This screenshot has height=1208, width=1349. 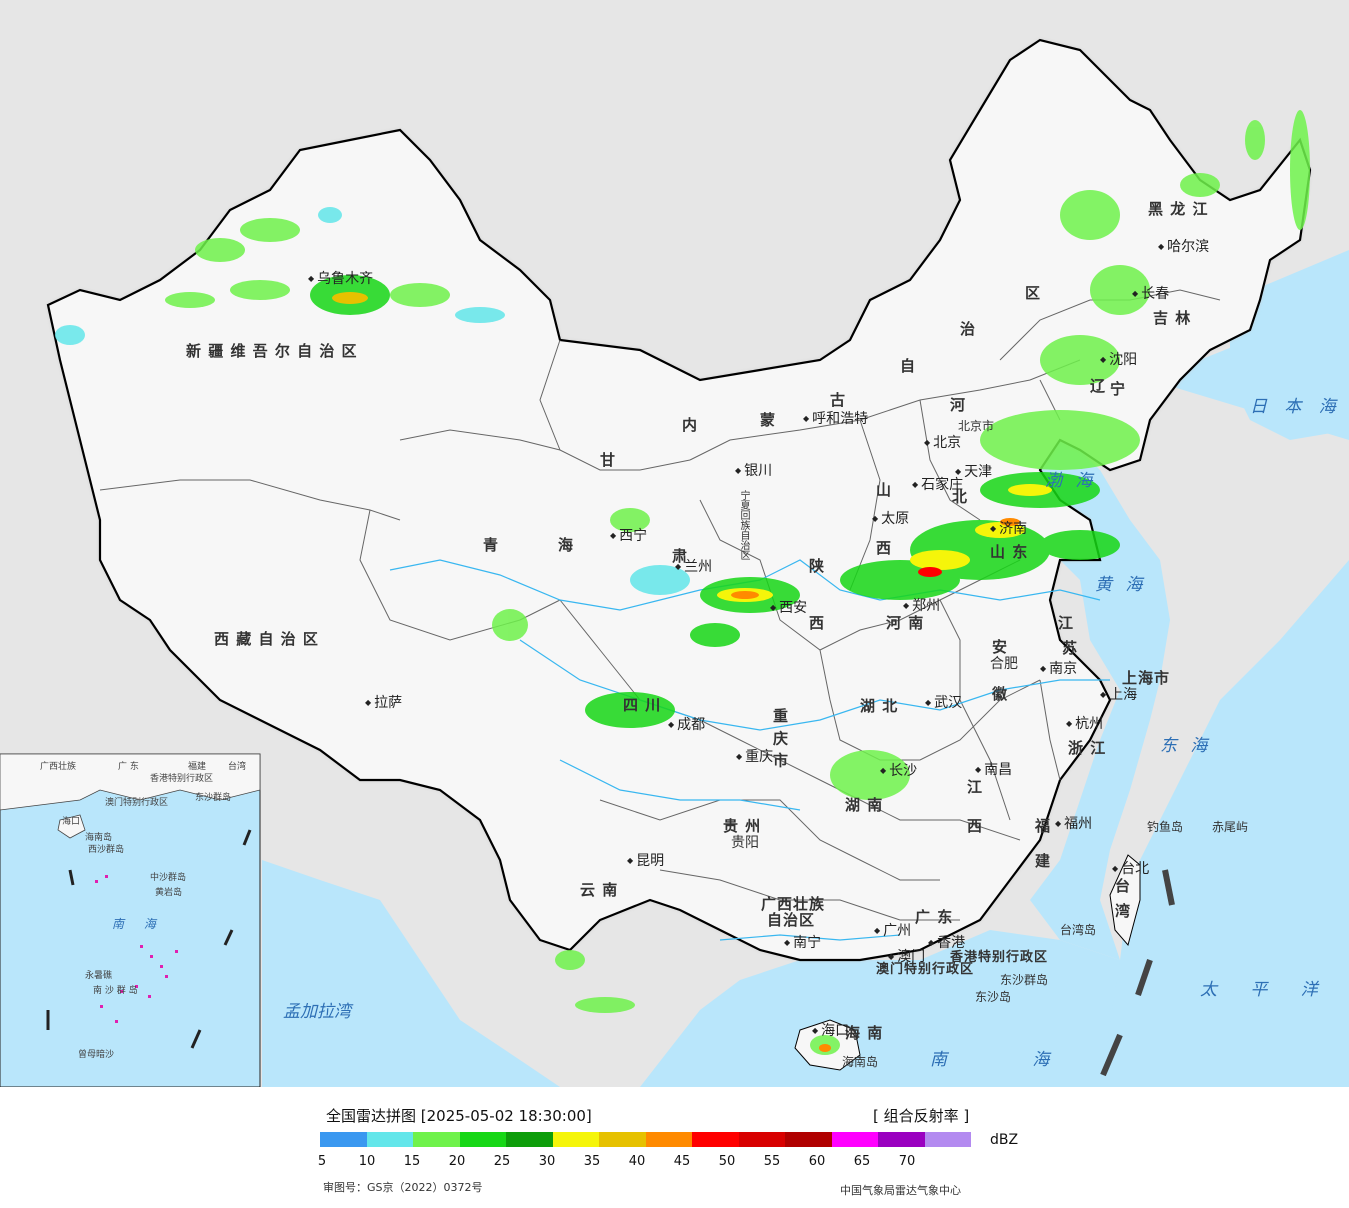 What do you see at coordinates (1087, 748) in the screenshot?
I see `label-zhejiang: 浙 江` at bounding box center [1087, 748].